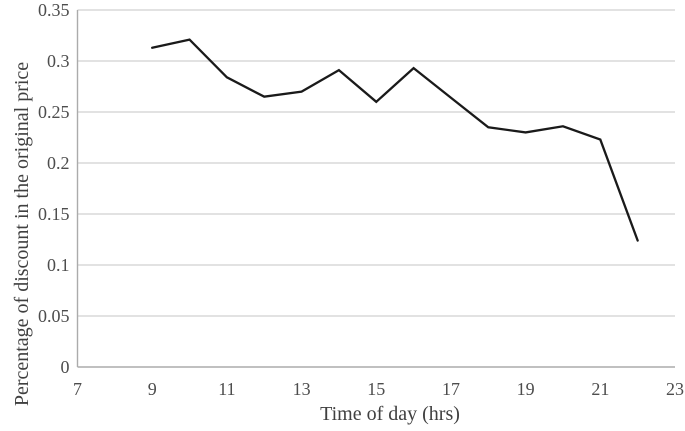  What do you see at coordinates (302, 389) in the screenshot?
I see `x-tick-label: 13` at bounding box center [302, 389].